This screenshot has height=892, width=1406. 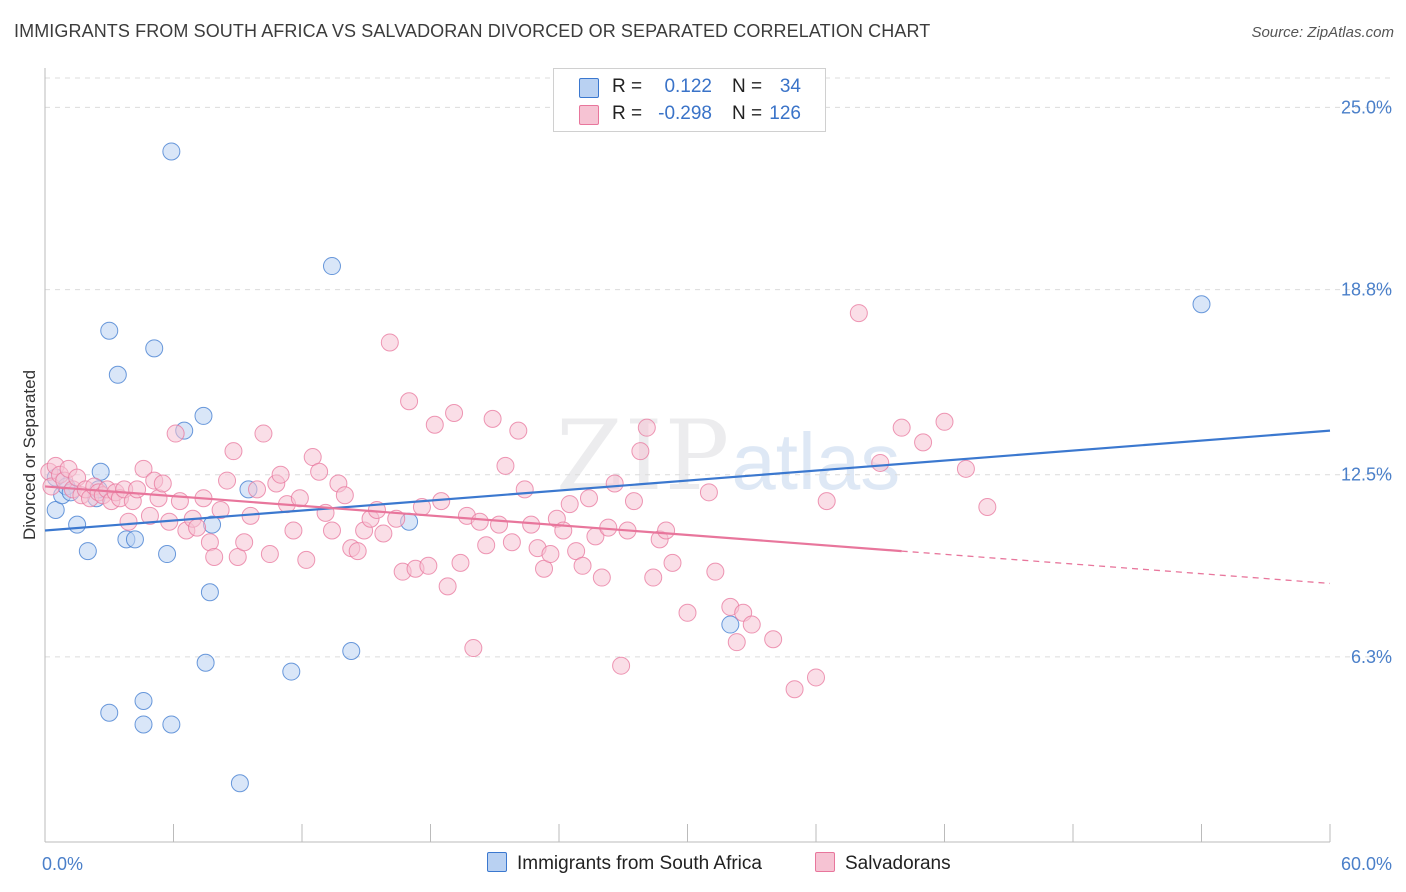 I want to click on legend-label: Immigrants from South Africa, so click(x=639, y=863).